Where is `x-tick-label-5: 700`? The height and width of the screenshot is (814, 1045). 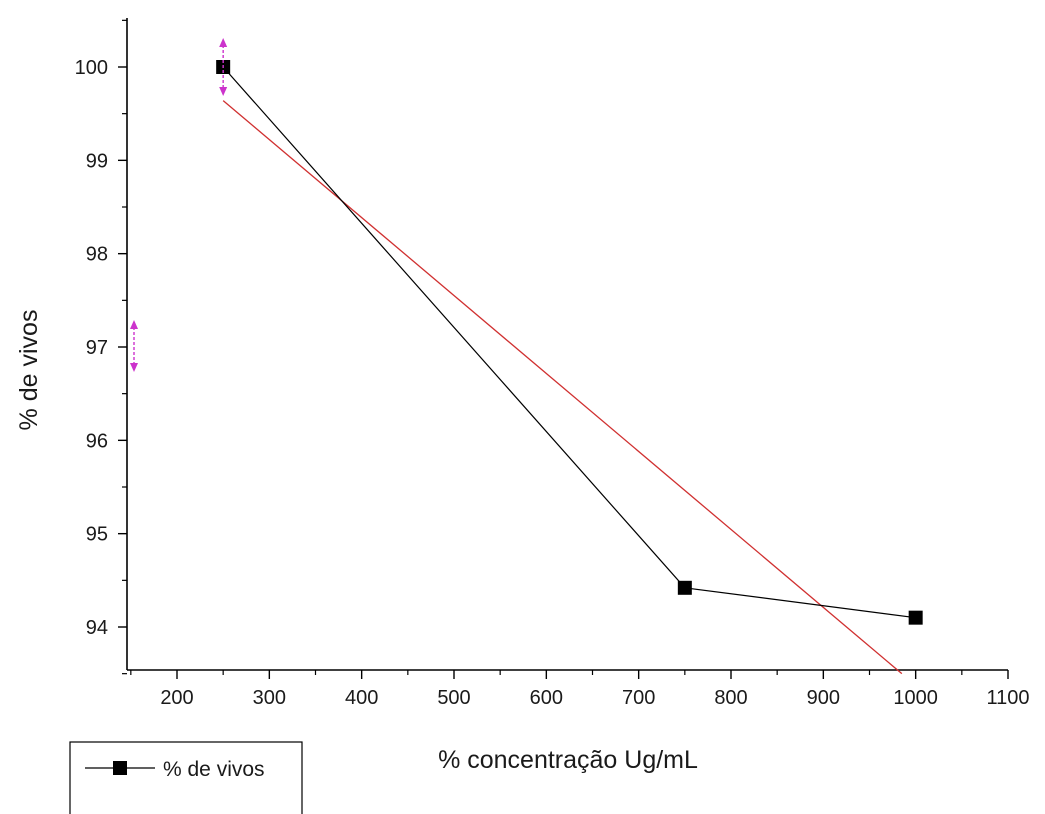
x-tick-label-5: 700 is located at coordinates (638, 698).